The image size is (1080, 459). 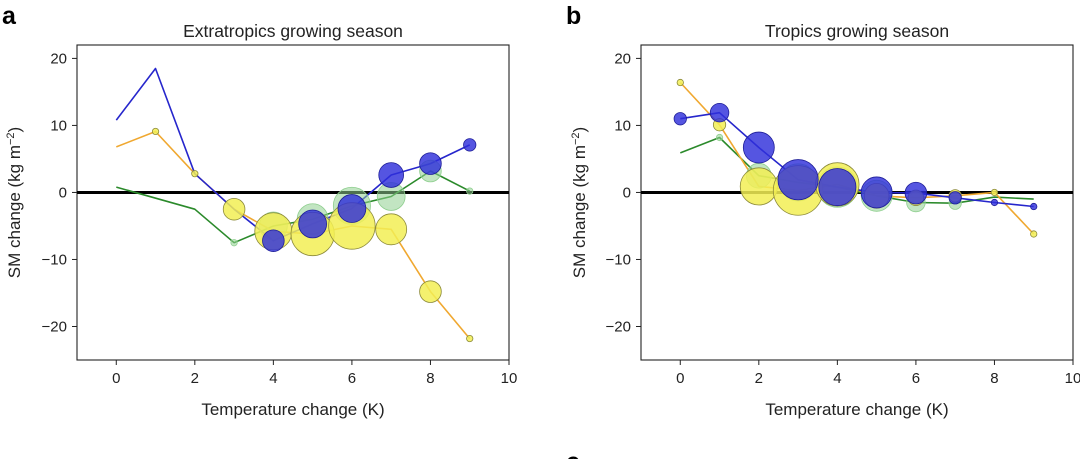 What do you see at coordinates (293, 31) in the screenshot?
I see `chart-title: Extratropics growing season` at bounding box center [293, 31].